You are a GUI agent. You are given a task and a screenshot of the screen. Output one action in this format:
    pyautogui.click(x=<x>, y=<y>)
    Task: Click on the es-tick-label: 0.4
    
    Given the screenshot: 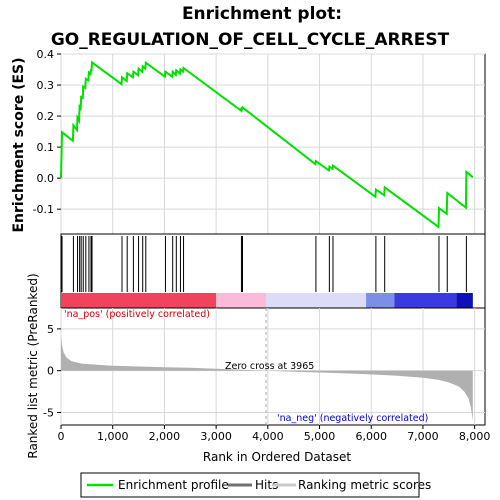 What is the action you would take?
    pyautogui.click(x=46, y=54)
    